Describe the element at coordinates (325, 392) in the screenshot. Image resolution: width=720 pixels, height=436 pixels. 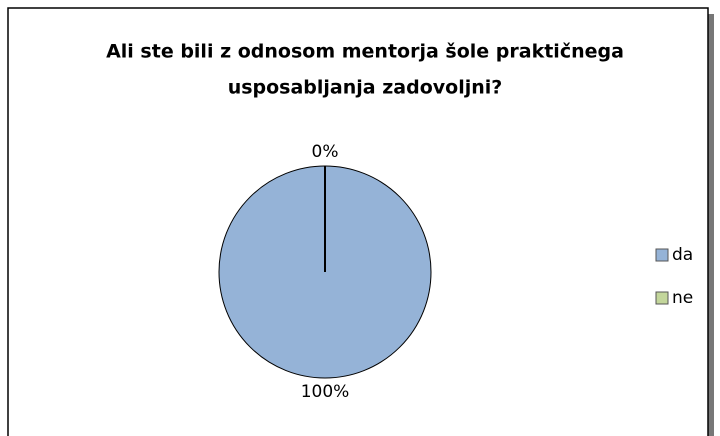
I see `data-label: 100%` at that location.